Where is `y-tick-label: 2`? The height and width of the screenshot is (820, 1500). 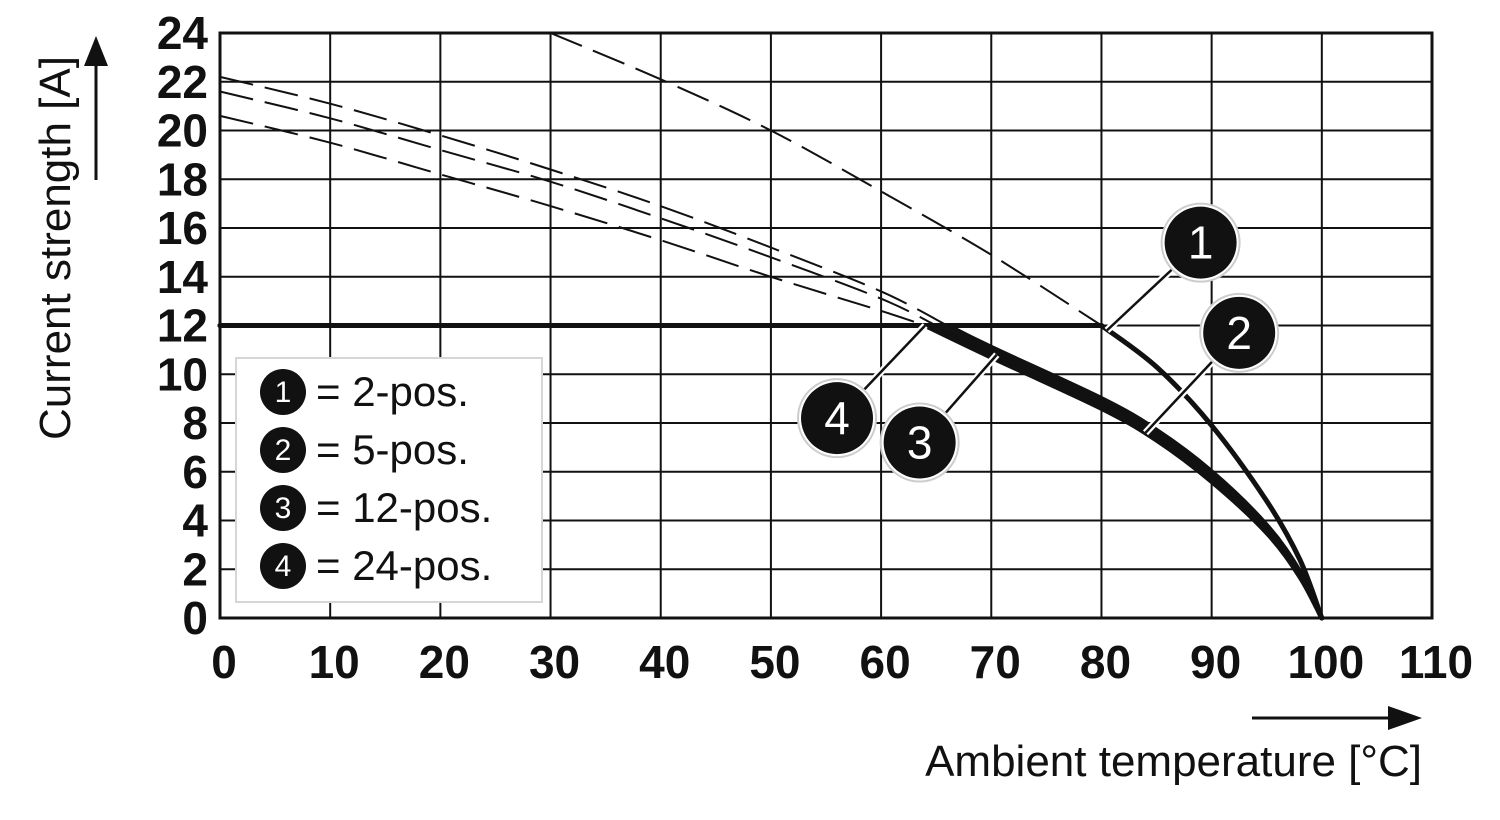 y-tick-label: 2 is located at coordinates (195, 569).